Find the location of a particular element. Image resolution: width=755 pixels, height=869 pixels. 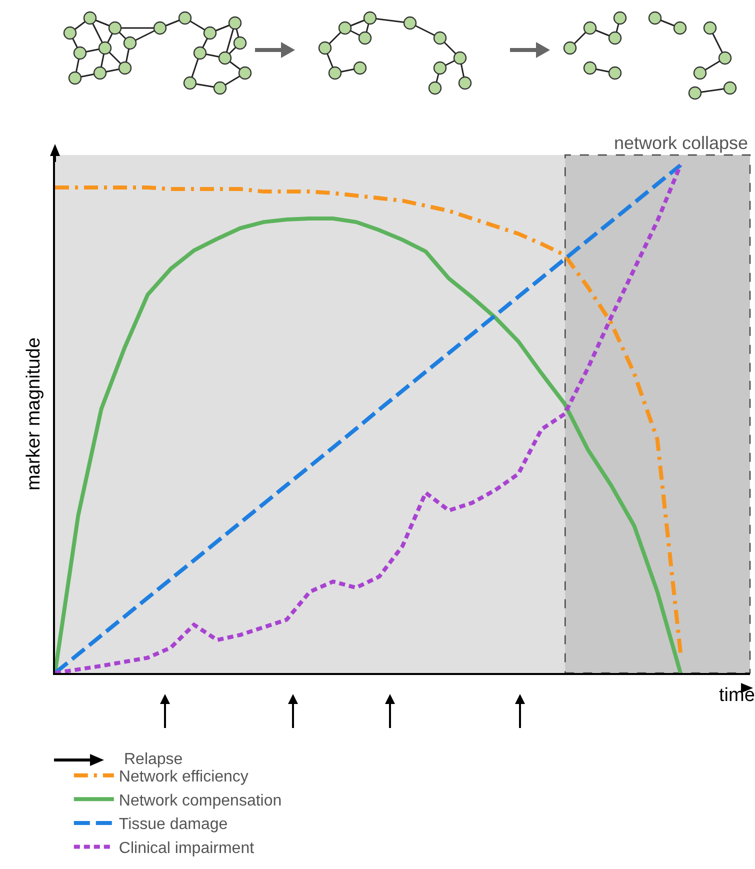

legend-label: Clinical impairment is located at coordinates (186, 849).